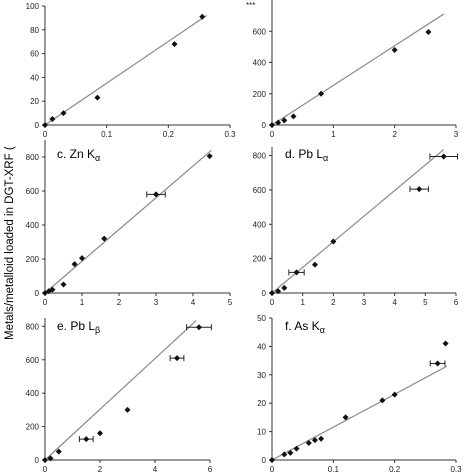  Describe the element at coordinates (261, 432) in the screenshot. I see `y-tick-label: 10` at that location.